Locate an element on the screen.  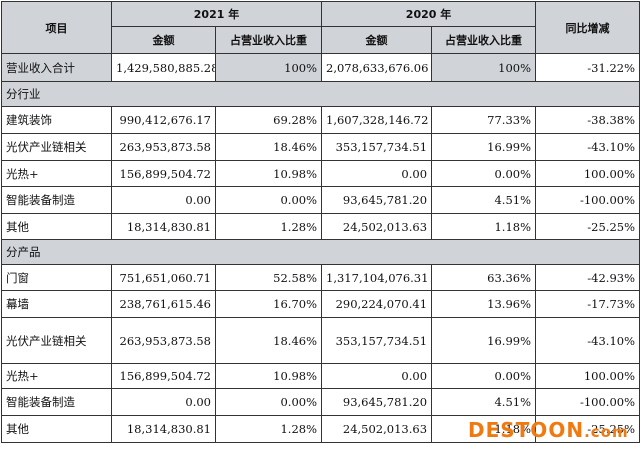
row-label: 门窗 is located at coordinates (56, 277).